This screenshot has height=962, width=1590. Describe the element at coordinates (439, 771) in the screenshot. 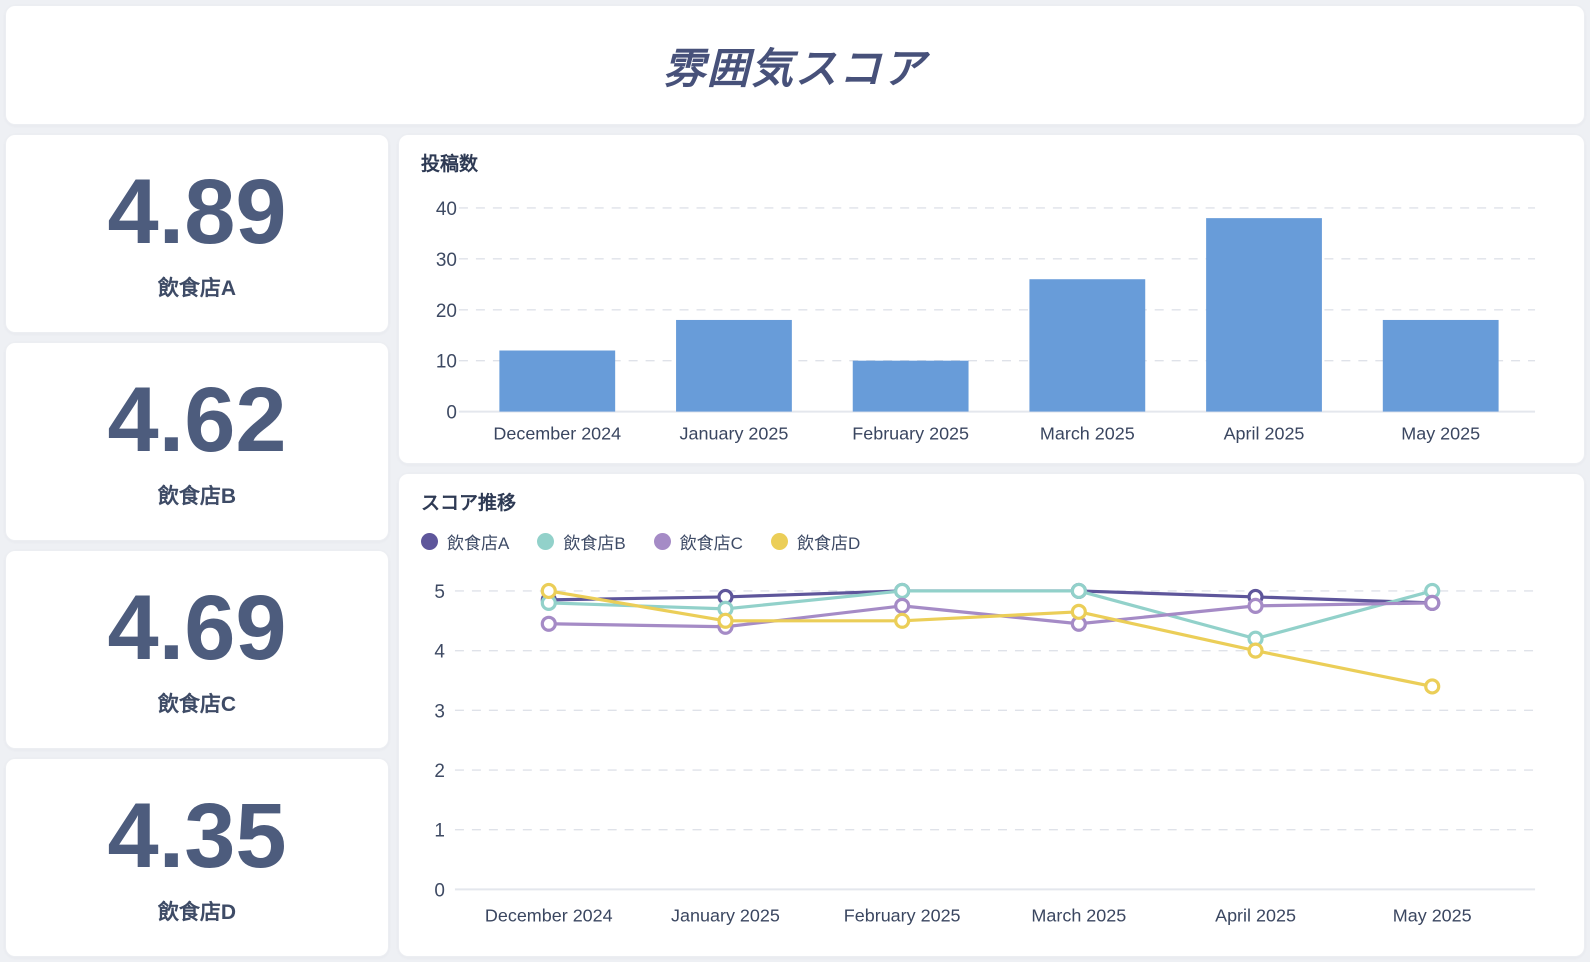

I see `y-tick-2: 2` at that location.